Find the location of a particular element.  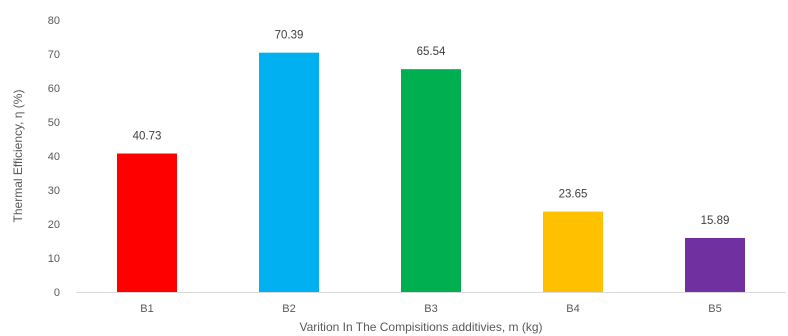

y-tick-label: 40 is located at coordinates (54, 157).